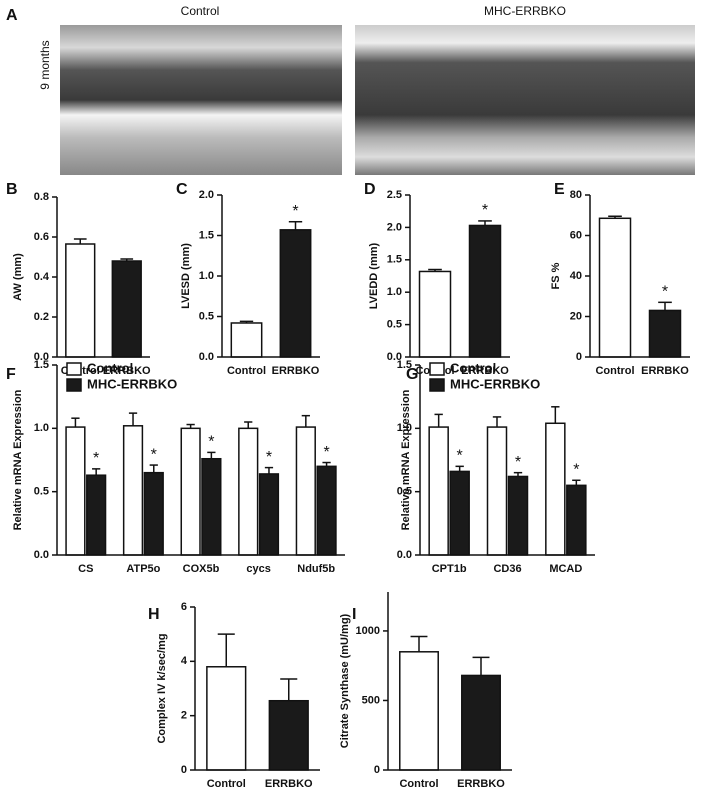  What do you see at coordinates (525, 11) in the screenshot?
I see `echo-label: MHC-ERRBKO` at bounding box center [525, 11].